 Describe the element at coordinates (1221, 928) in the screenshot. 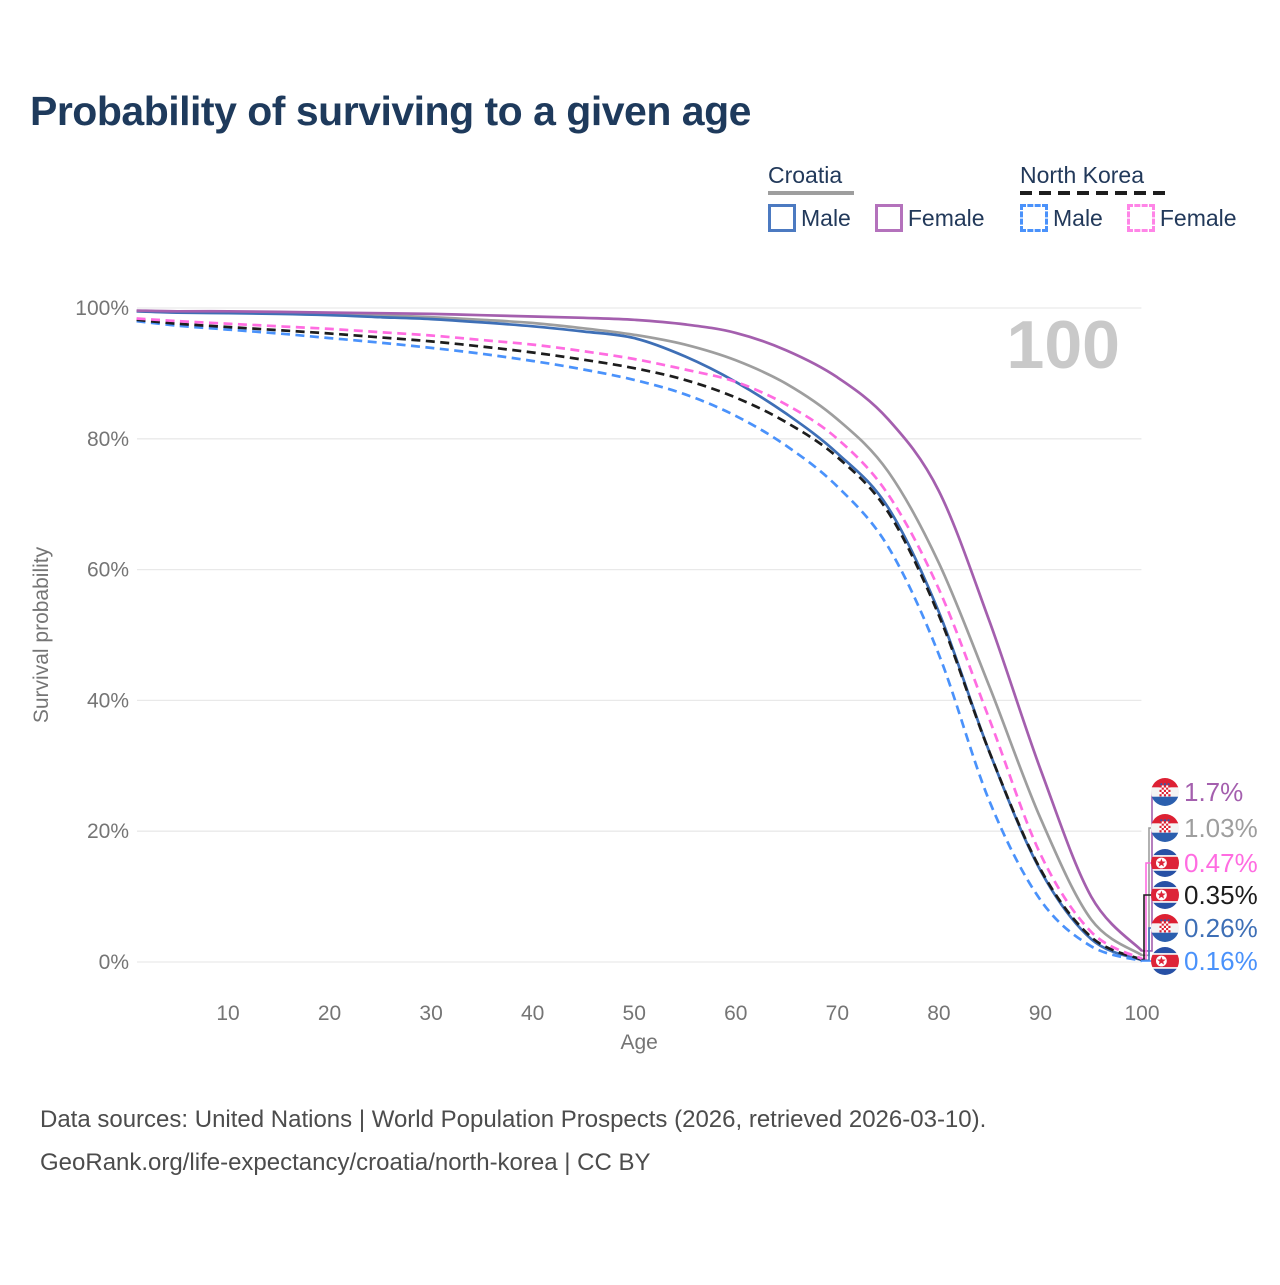

I see `end-label-value-croatia-male: 0.26%` at that location.